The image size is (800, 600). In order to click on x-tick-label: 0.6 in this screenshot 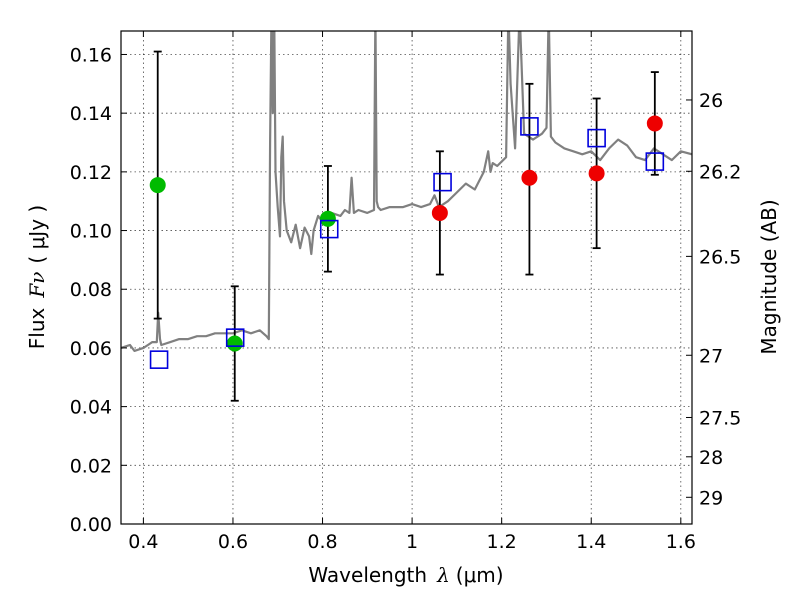, I will do `click(233, 542)`.